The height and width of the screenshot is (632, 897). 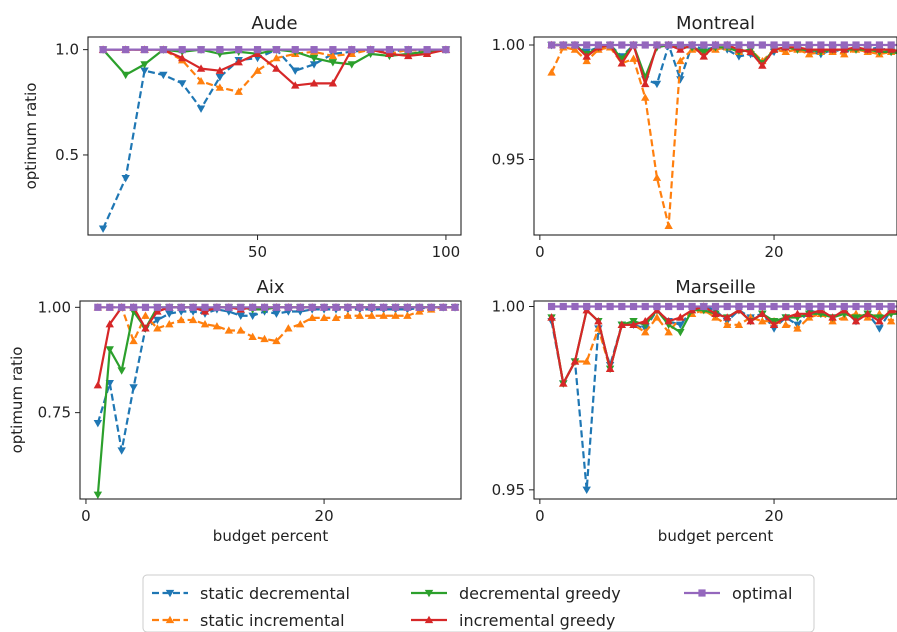 What do you see at coordinates (276, 346) in the screenshot?
I see `aix-line-incremental-greedy` at bounding box center [276, 346].